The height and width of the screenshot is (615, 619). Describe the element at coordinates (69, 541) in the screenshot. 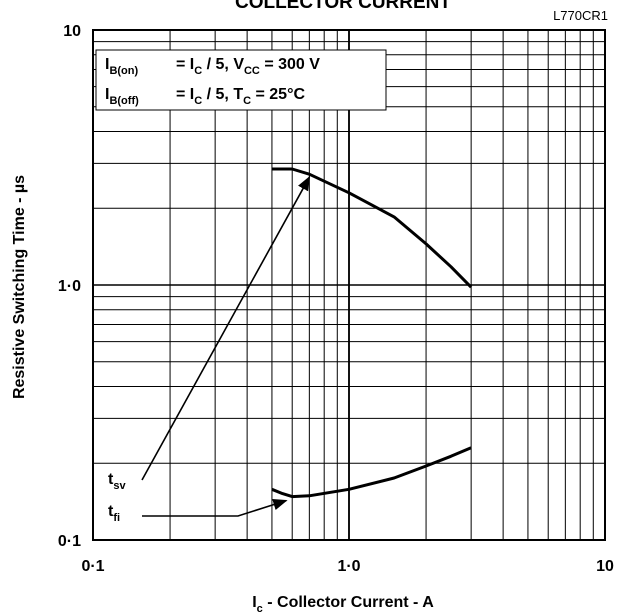

I see `y-tick-label: 0·1` at that location.